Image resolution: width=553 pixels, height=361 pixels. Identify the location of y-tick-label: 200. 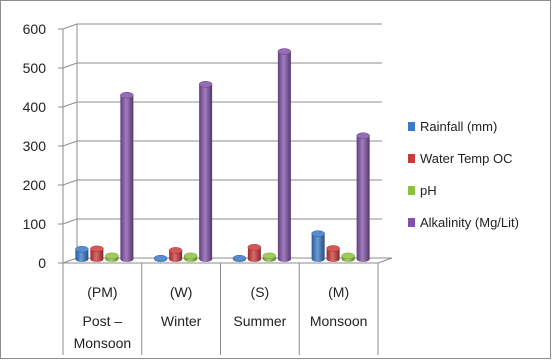
(35, 185).